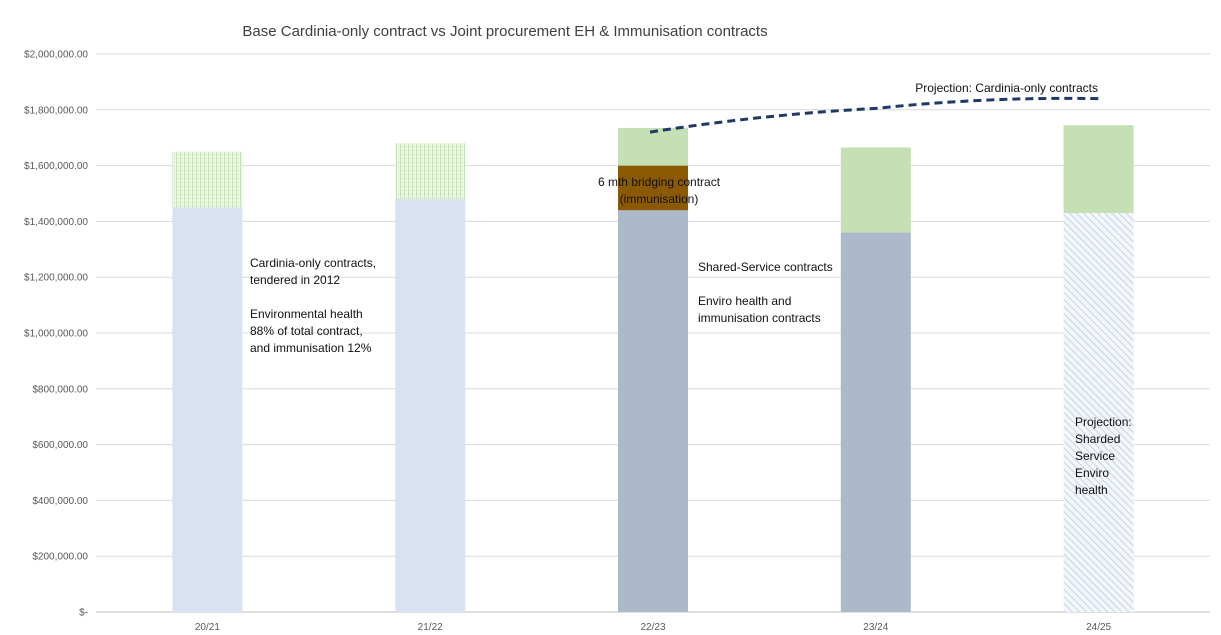 Image resolution: width=1221 pixels, height=635 pixels. What do you see at coordinates (759, 318) in the screenshot?
I see `annotation-line: immunisation contracts` at bounding box center [759, 318].